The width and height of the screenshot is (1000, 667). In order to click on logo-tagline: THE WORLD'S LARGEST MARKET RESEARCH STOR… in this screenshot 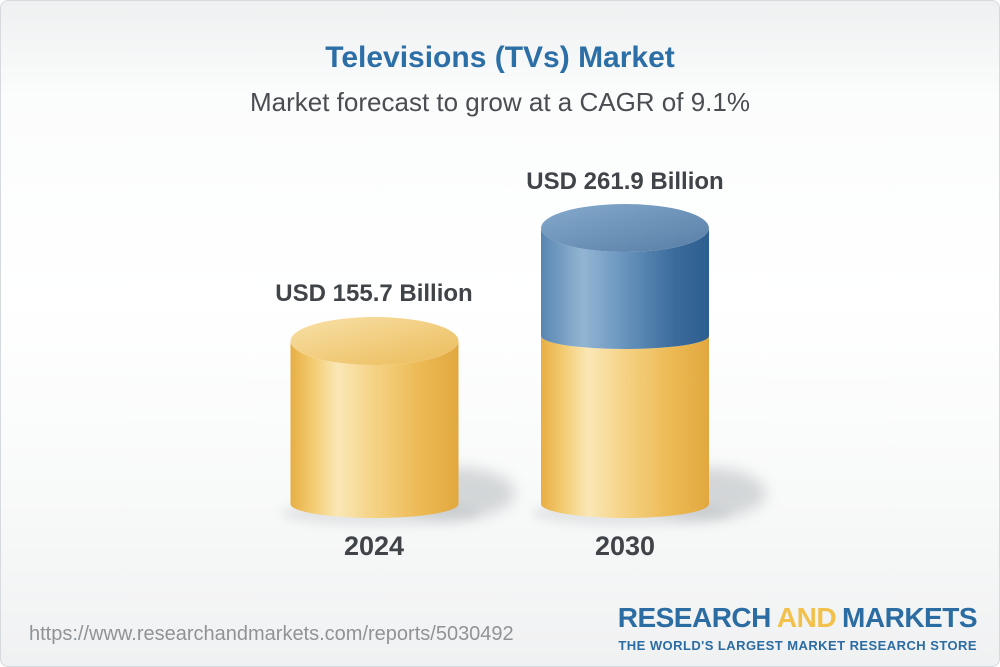, I will do `click(797, 645)`.